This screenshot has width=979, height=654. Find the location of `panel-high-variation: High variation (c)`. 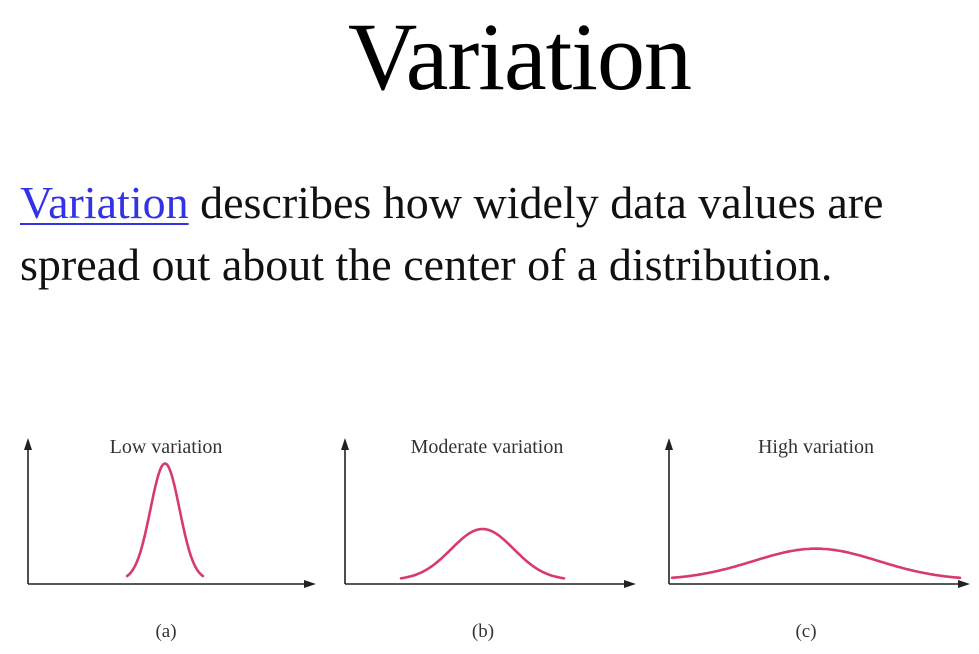

panel-high-variation: High variation (c) is located at coordinates (817, 539).